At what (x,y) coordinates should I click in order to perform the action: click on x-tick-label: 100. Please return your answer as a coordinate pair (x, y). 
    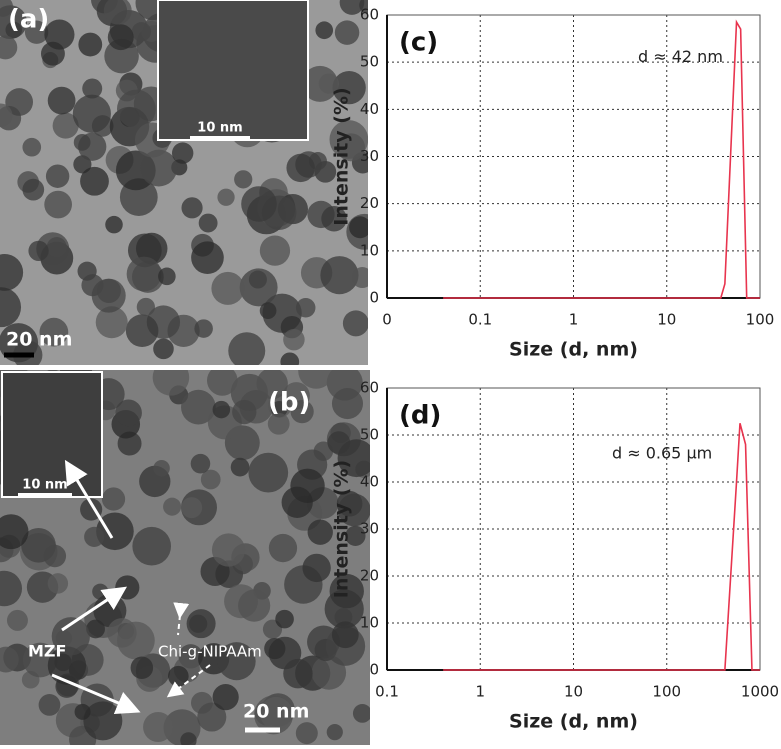
    Looking at the image, I should click on (760, 320).